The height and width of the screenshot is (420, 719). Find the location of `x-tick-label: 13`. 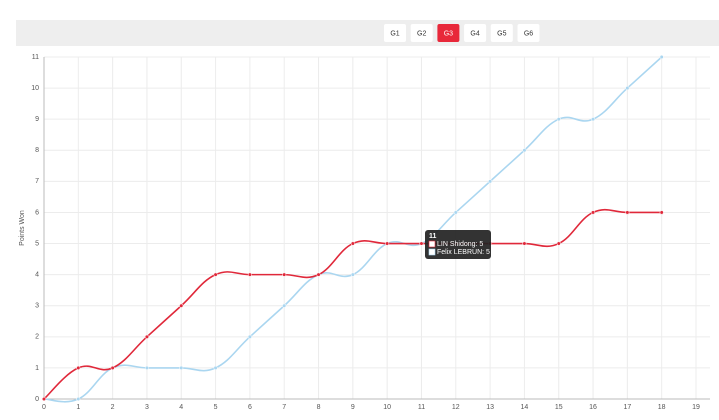

x-tick-label: 13 is located at coordinates (490, 407).